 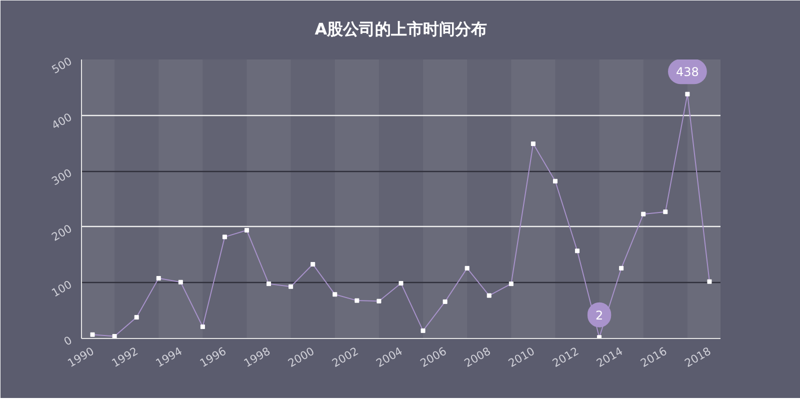 What do you see at coordinates (401, 29) in the screenshot?
I see `chart-title: A股公司的上市时间分布` at bounding box center [401, 29].